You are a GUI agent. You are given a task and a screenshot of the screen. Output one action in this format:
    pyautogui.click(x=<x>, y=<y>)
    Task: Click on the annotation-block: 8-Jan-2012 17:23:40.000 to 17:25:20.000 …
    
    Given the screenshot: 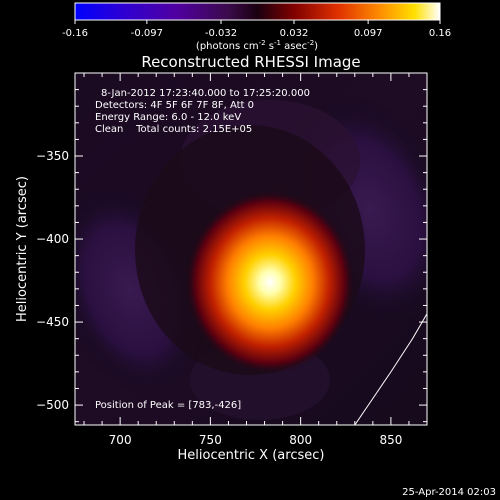 What is the action you would take?
    pyautogui.click(x=202, y=111)
    